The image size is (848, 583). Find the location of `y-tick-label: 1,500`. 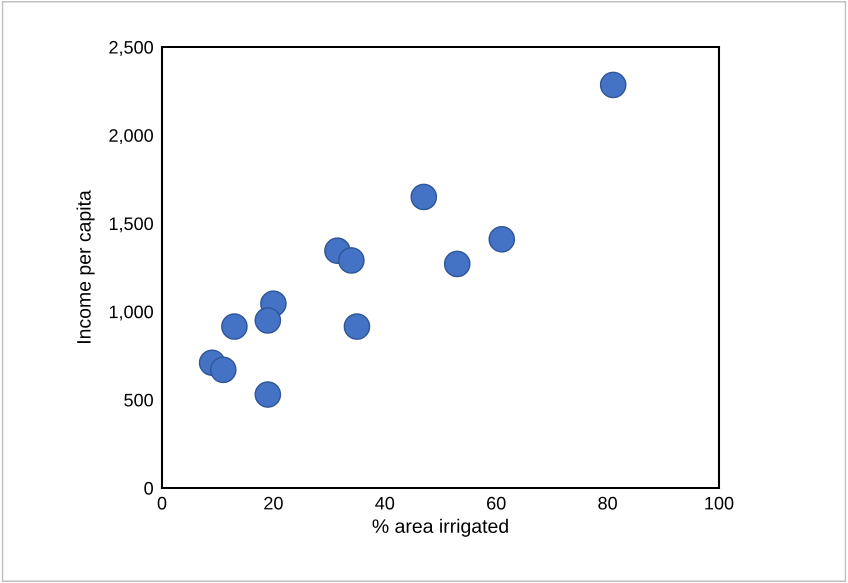

y-tick-label: 1,500 is located at coordinates (131, 224).